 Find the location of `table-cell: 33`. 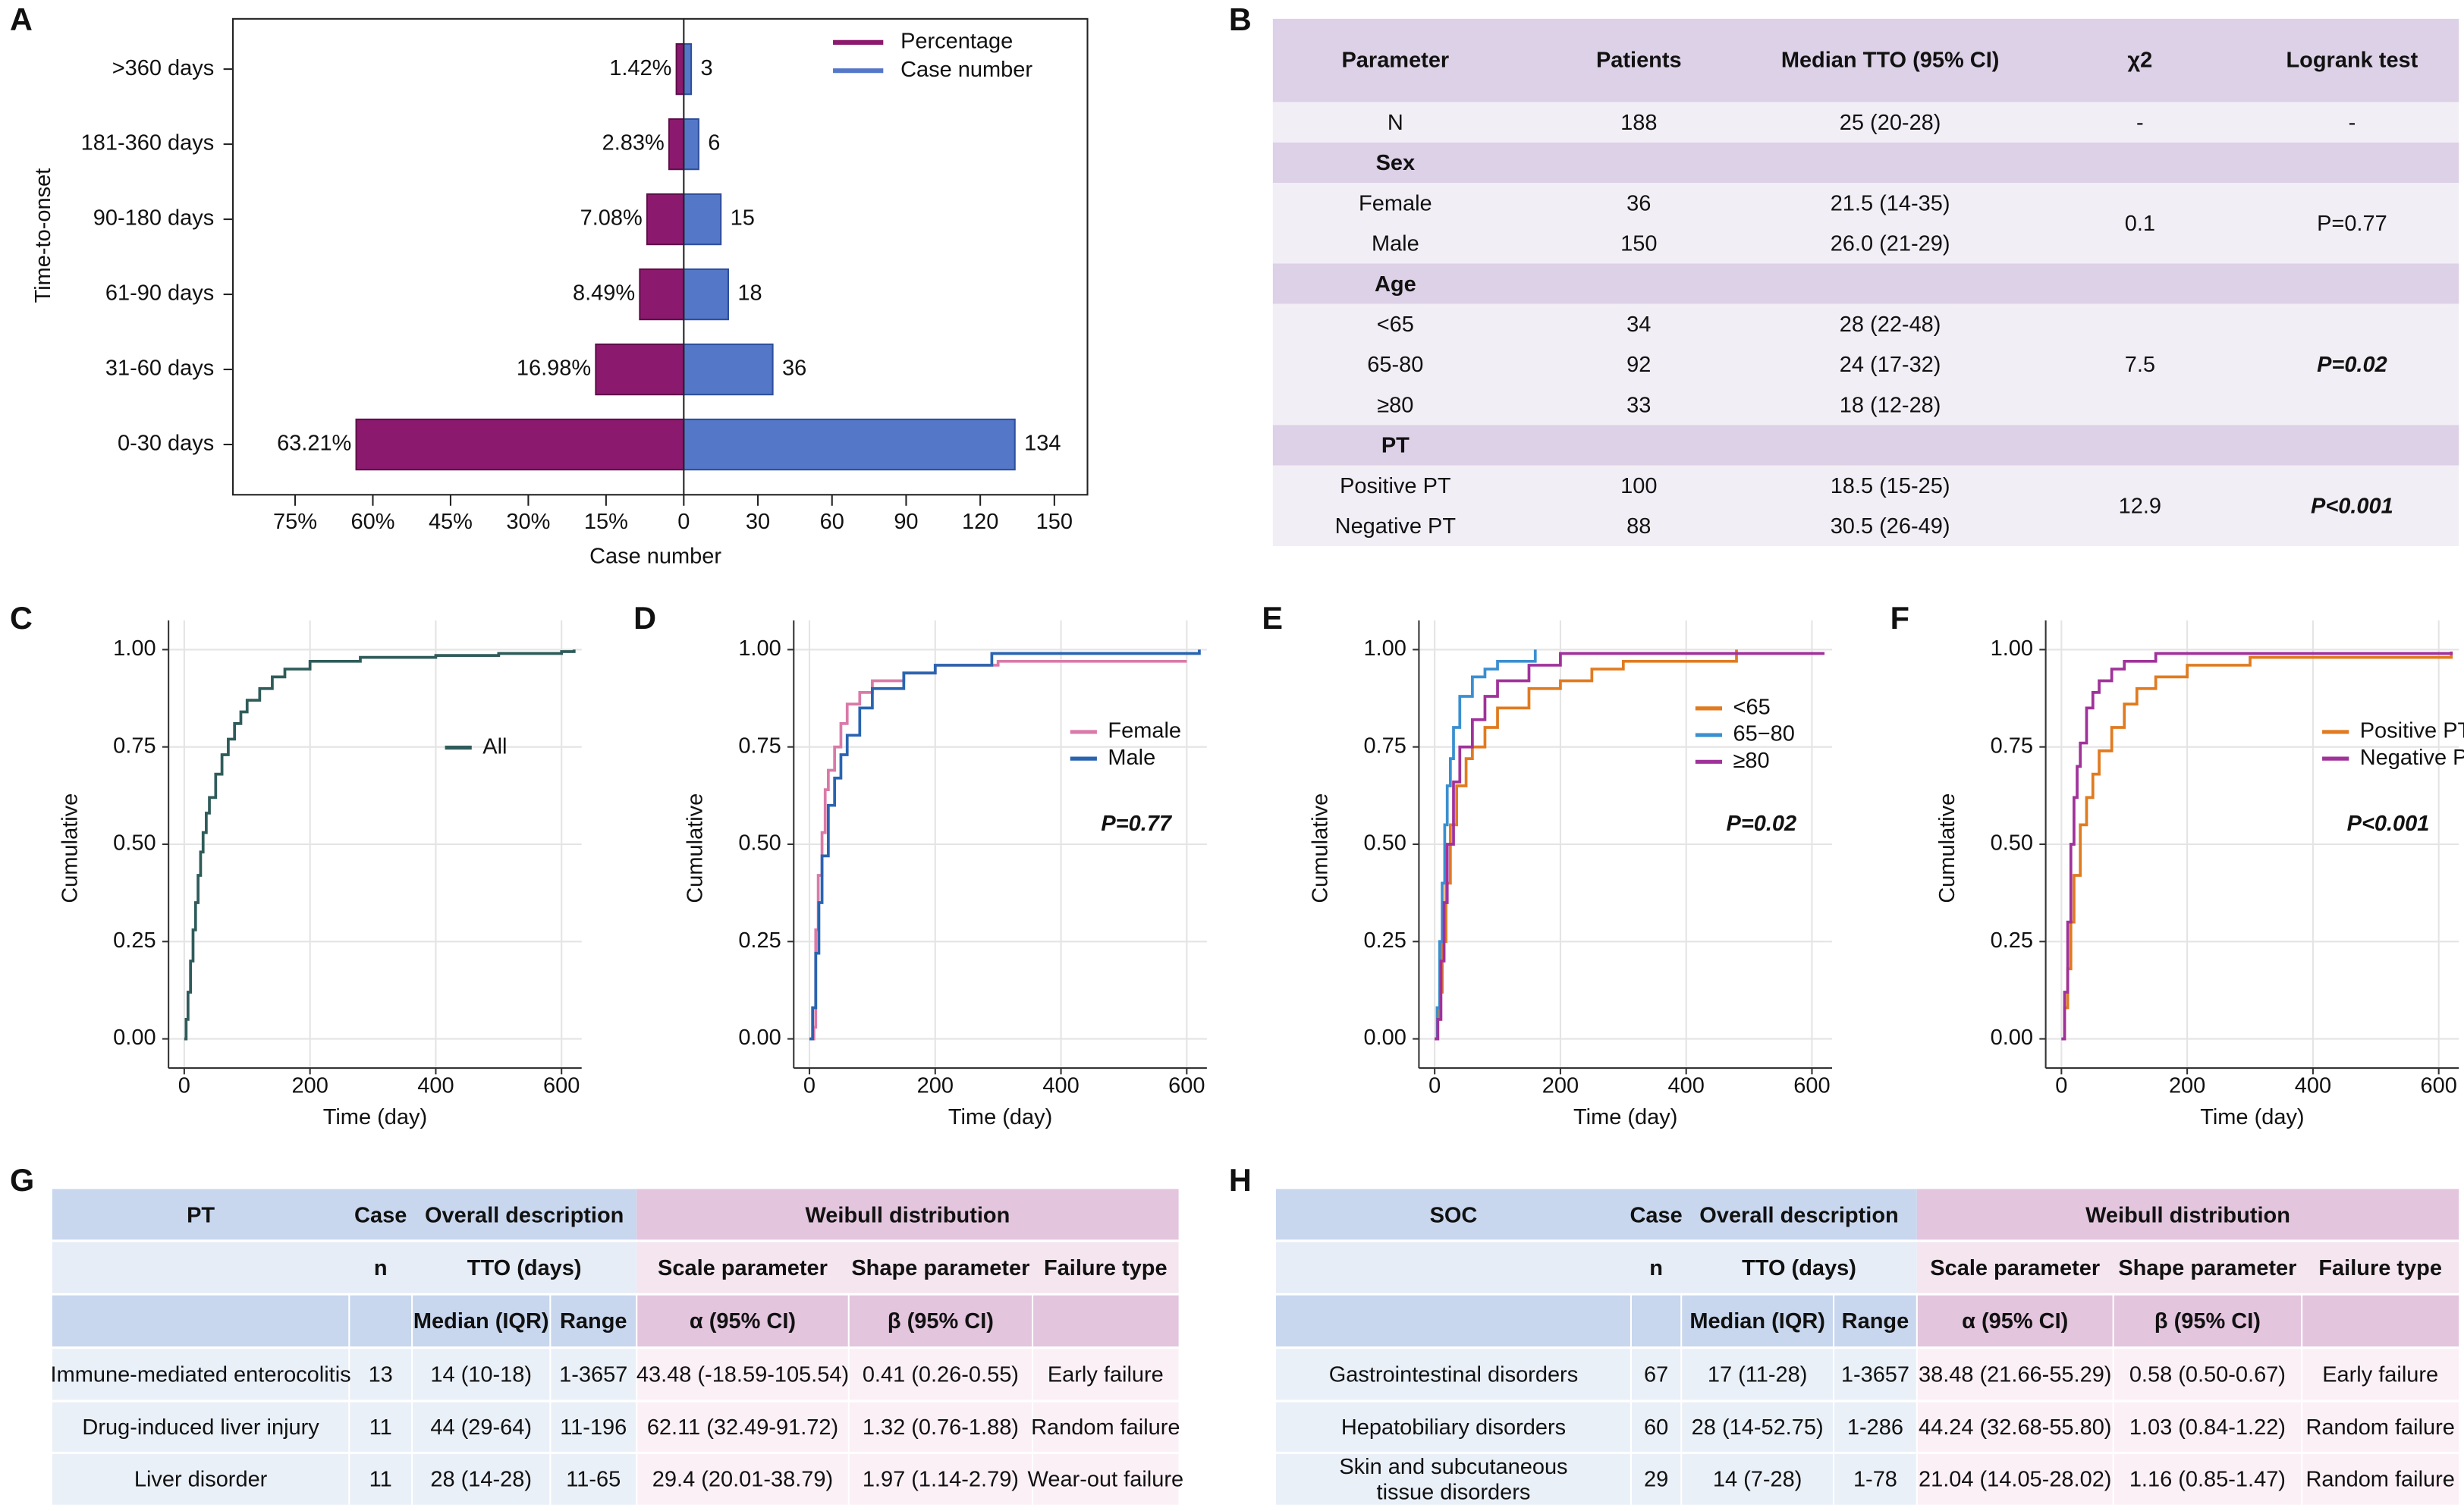

table-cell: 33 is located at coordinates (1638, 405).